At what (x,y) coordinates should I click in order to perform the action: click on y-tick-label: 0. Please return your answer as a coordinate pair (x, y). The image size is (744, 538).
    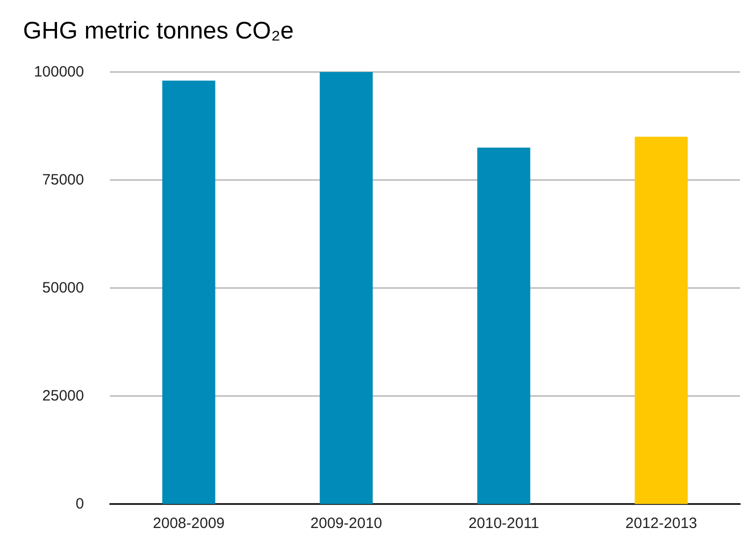
    Looking at the image, I should click on (80, 504).